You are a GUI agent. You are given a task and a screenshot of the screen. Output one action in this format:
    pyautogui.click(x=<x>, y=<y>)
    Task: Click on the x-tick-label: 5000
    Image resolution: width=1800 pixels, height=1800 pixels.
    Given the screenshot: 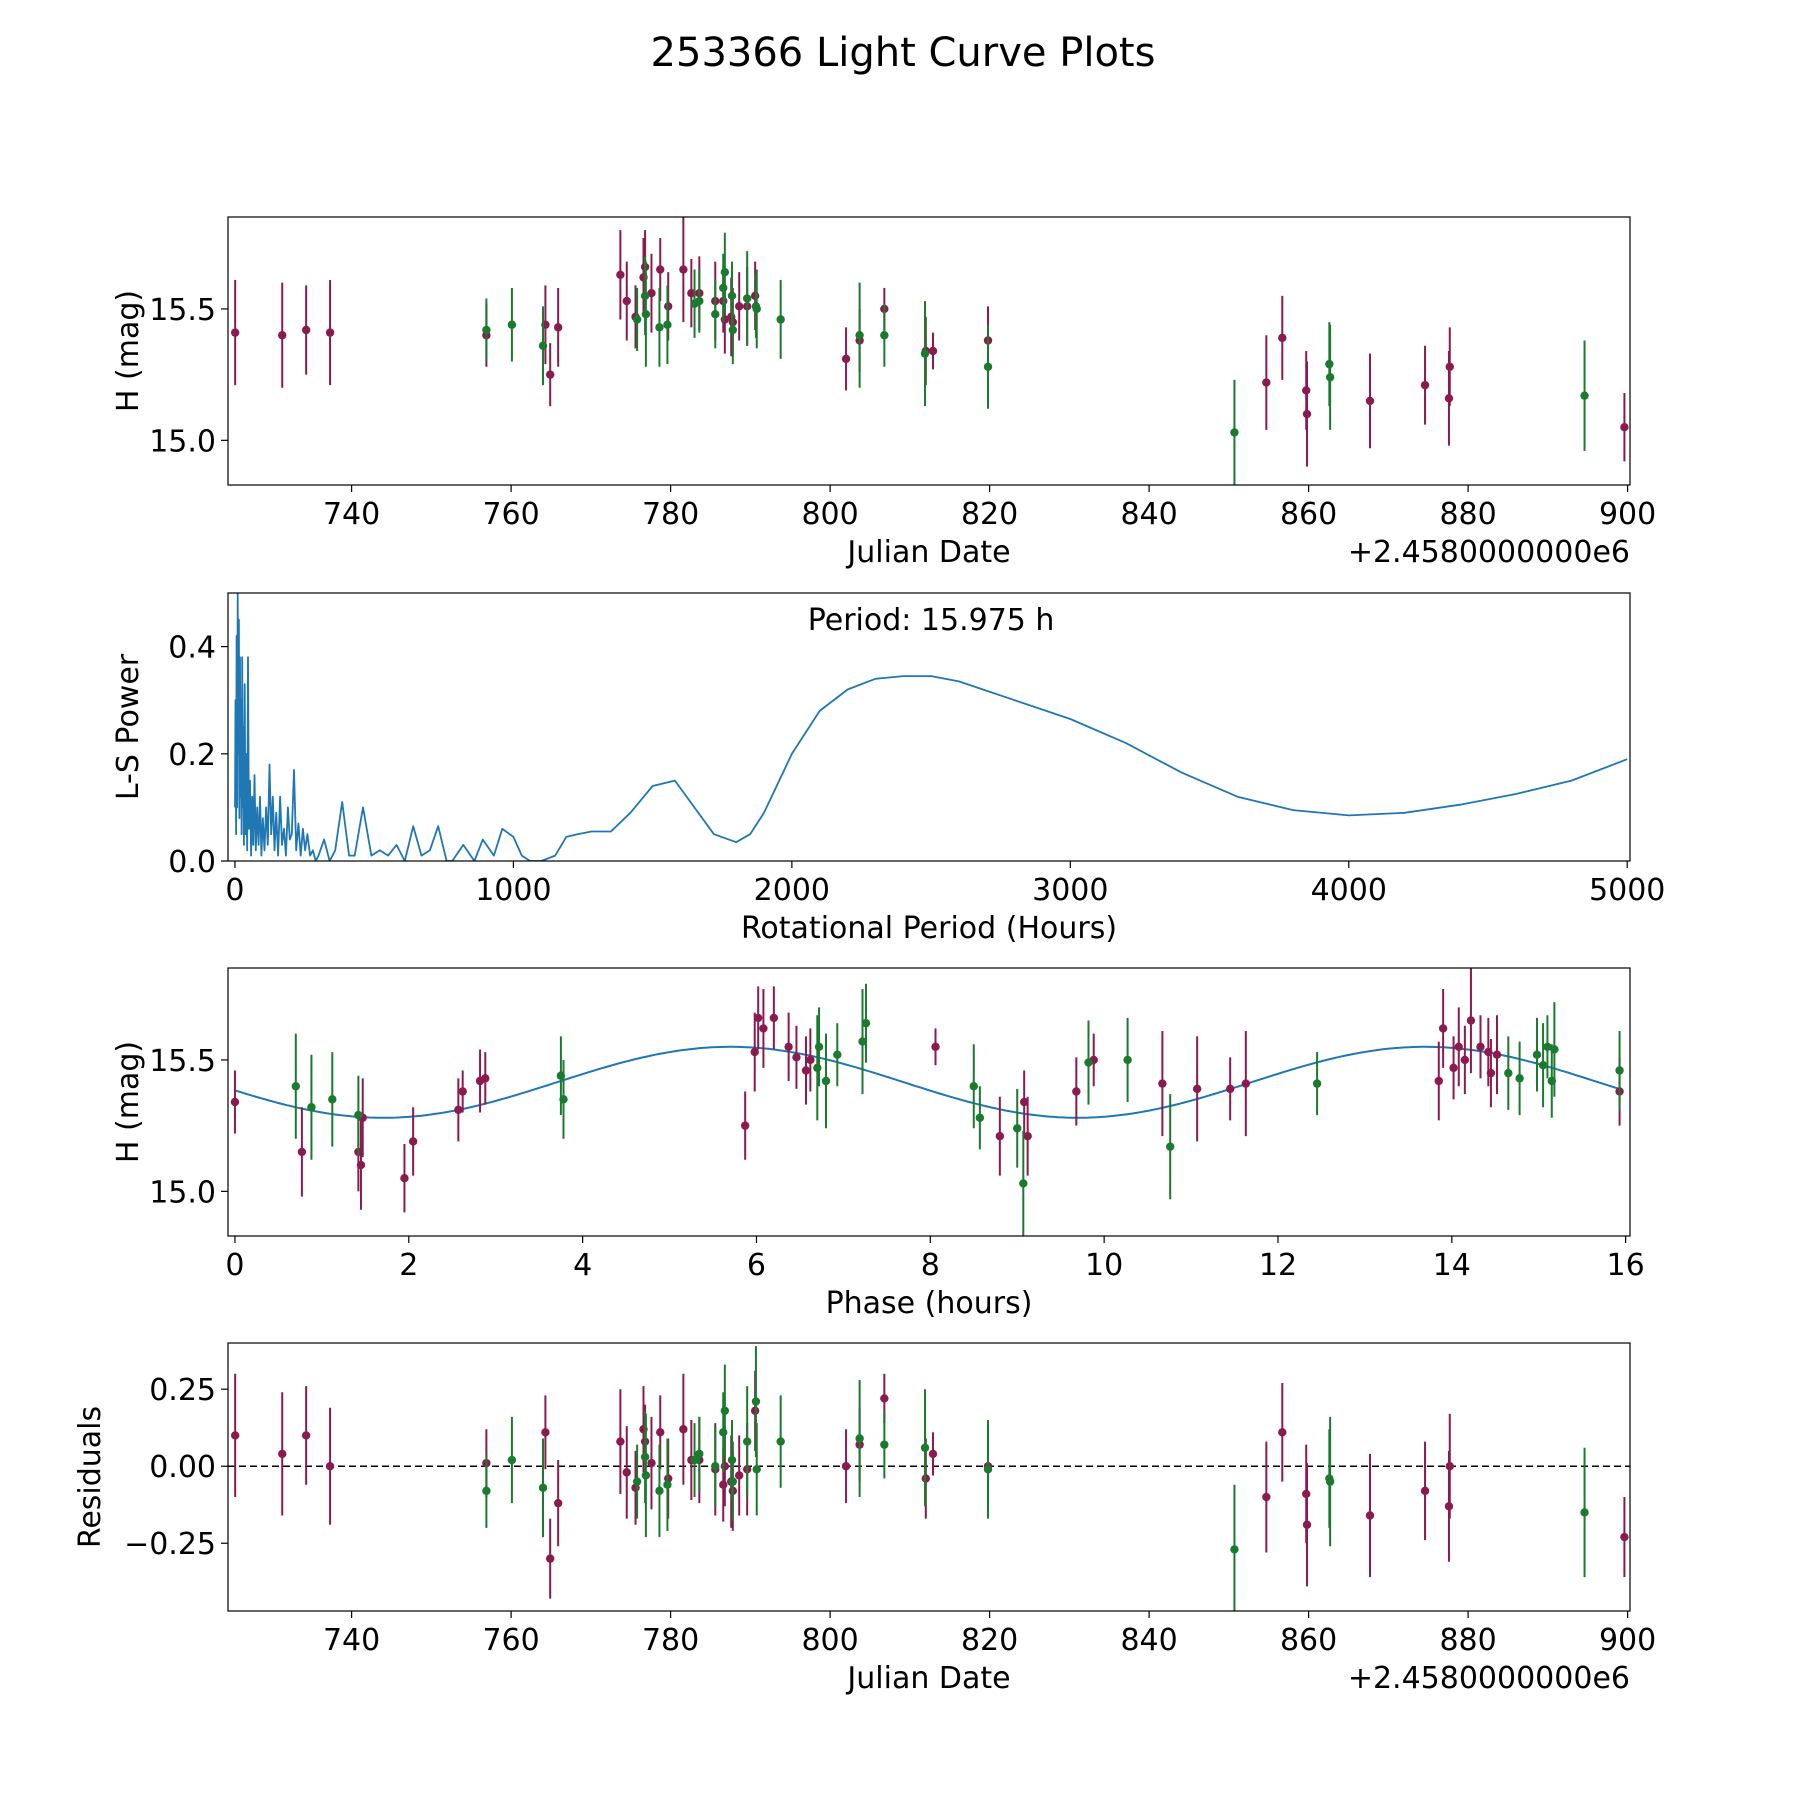 What is the action you would take?
    pyautogui.click(x=1627, y=890)
    